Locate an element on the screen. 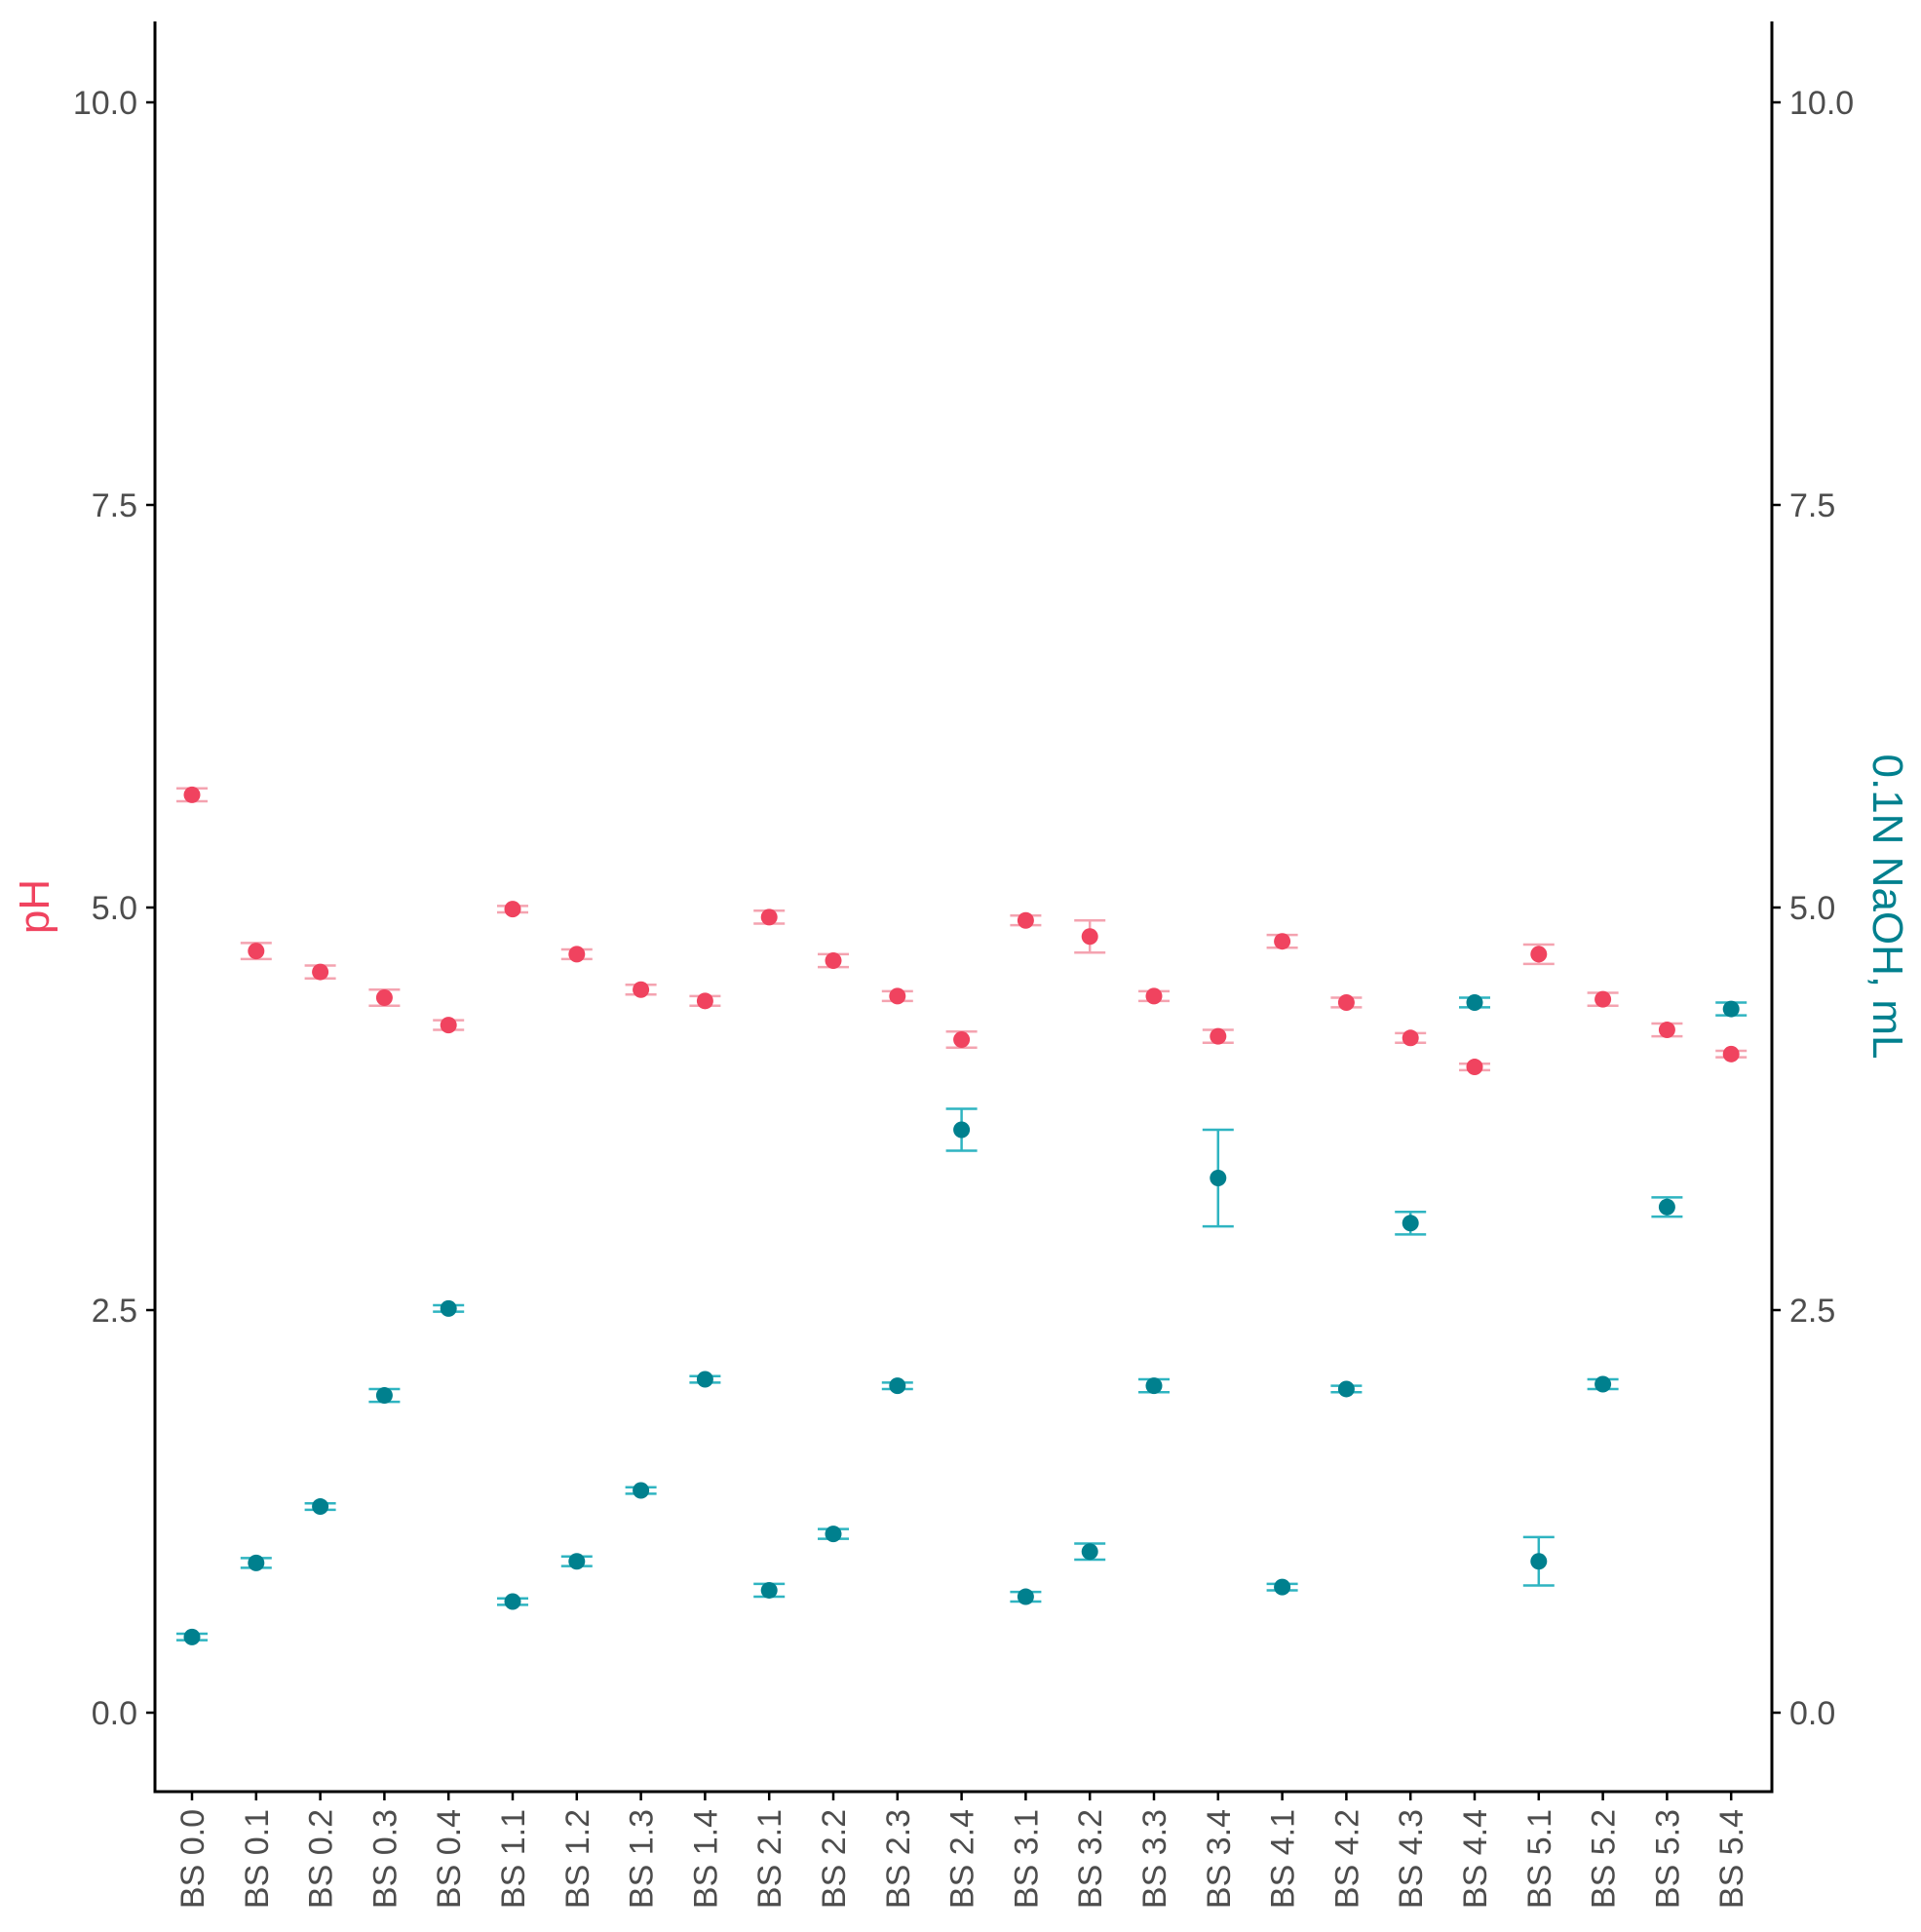 The image size is (1921, 1932). x-tick-label: BS 1.3 is located at coordinates (643, 1859).